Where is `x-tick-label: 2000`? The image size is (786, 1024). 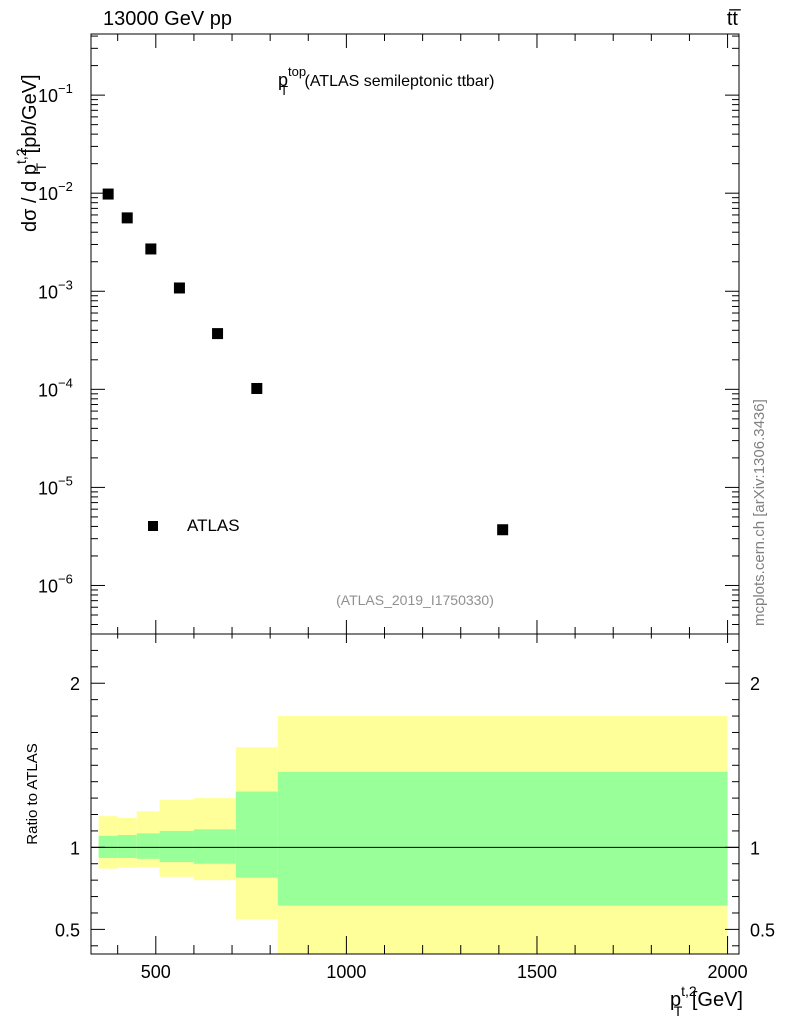 x-tick-label: 2000 is located at coordinates (728, 972).